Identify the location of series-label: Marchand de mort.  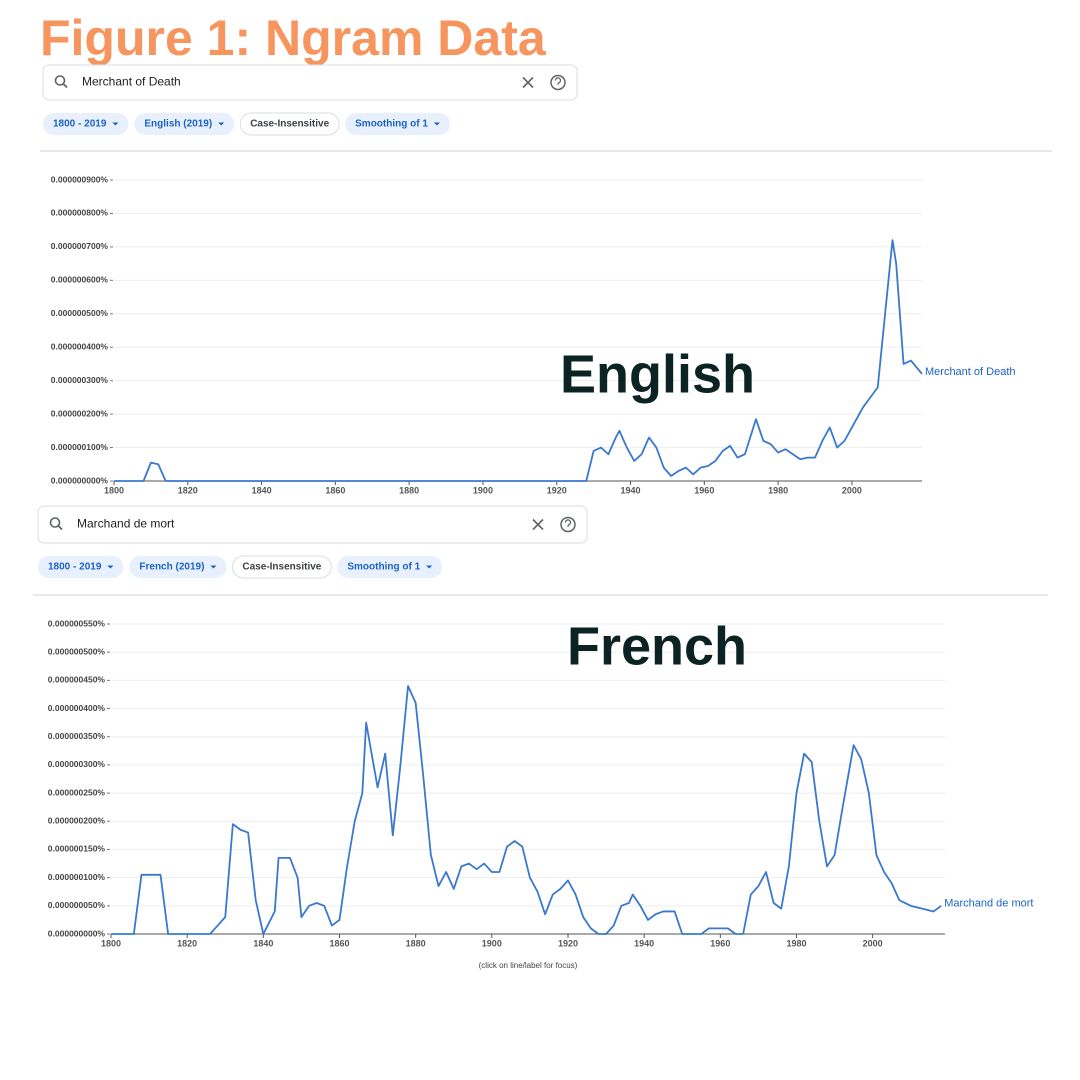
(988, 904).